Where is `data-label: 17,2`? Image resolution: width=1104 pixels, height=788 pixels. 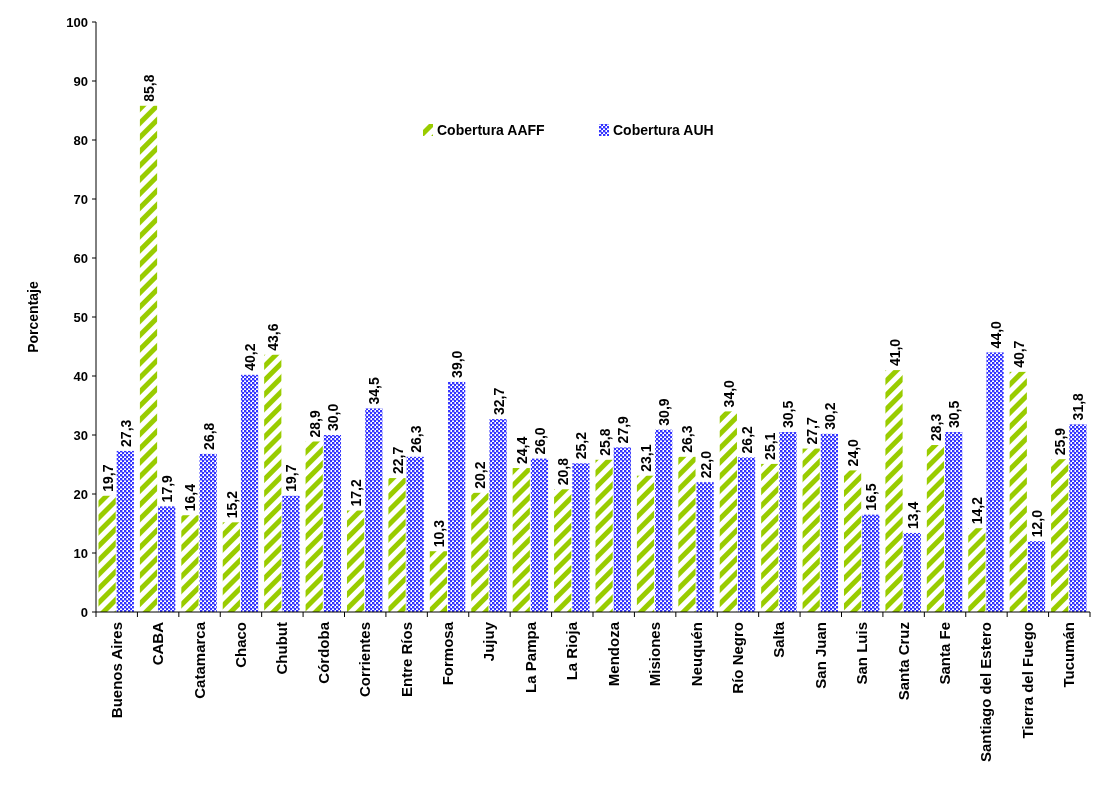 data-label: 17,2 is located at coordinates (356, 493).